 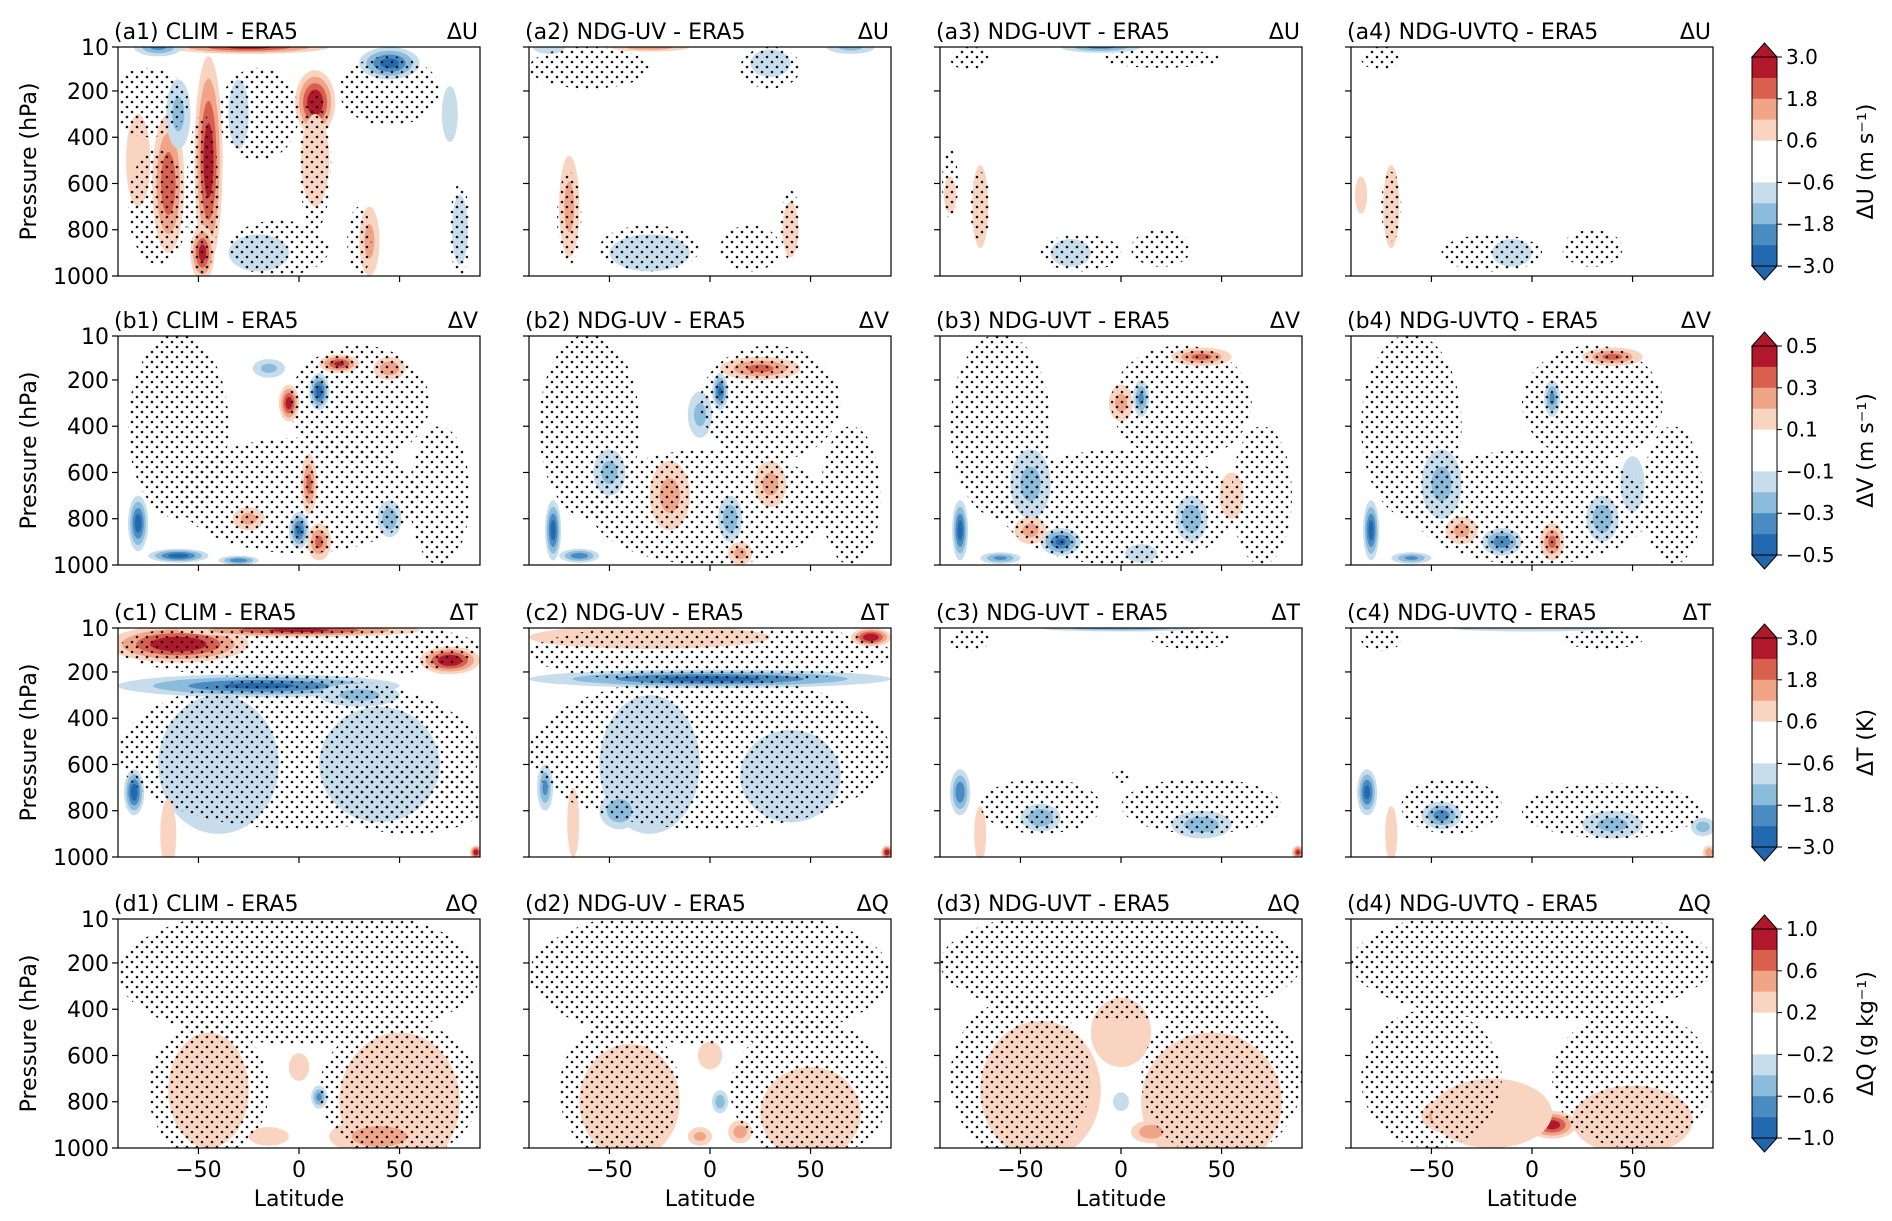 What do you see at coordinates (88, 719) in the screenshot?
I see `y-tick-label: 400` at bounding box center [88, 719].